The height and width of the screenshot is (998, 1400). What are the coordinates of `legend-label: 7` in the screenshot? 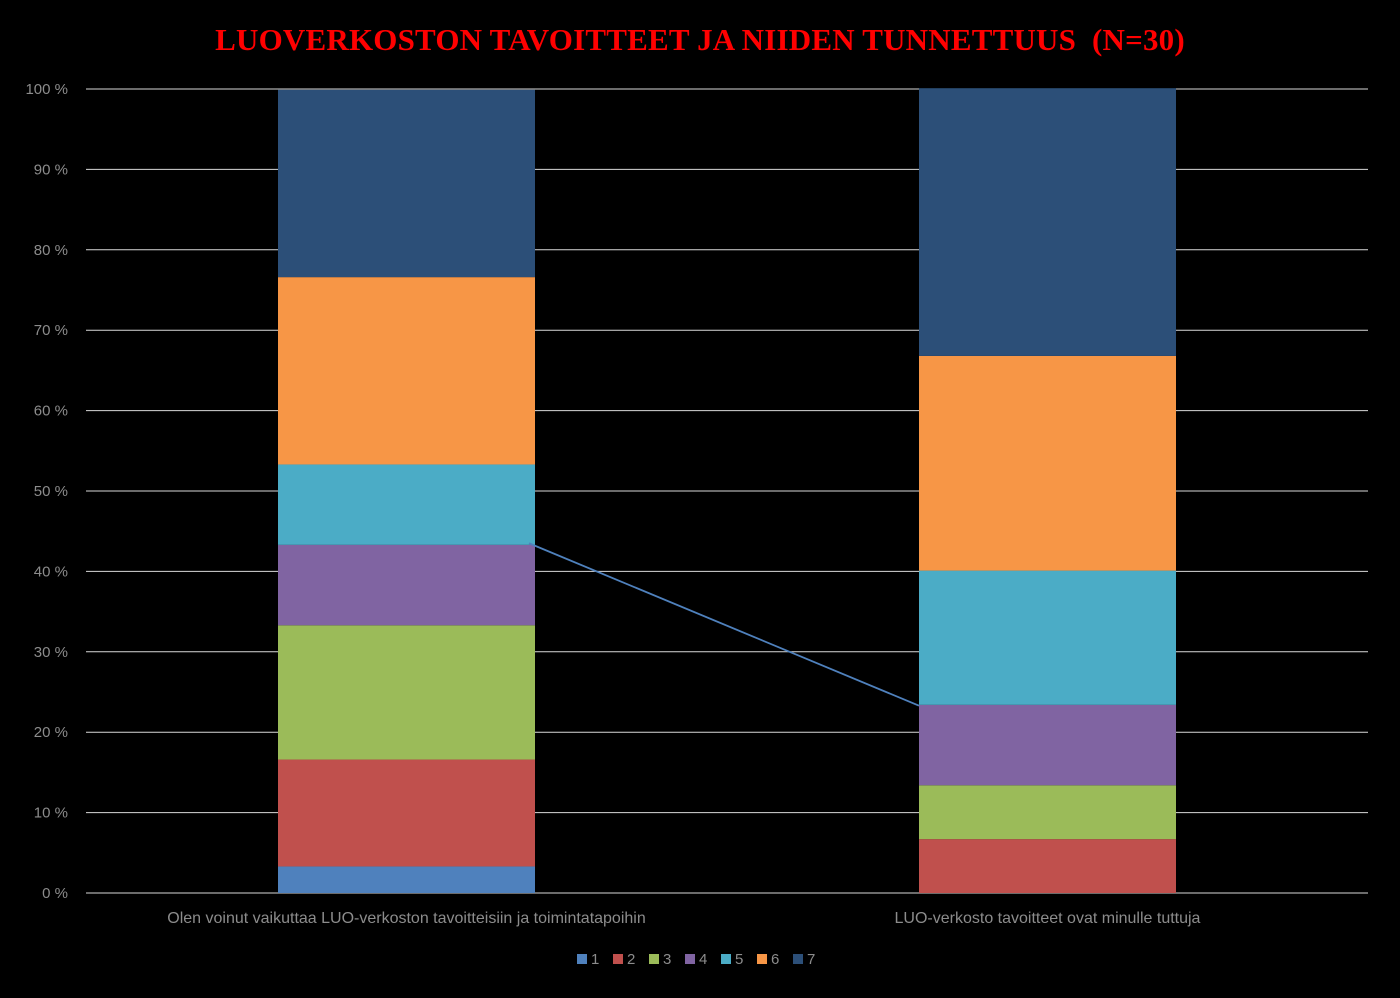 It's located at (811, 959).